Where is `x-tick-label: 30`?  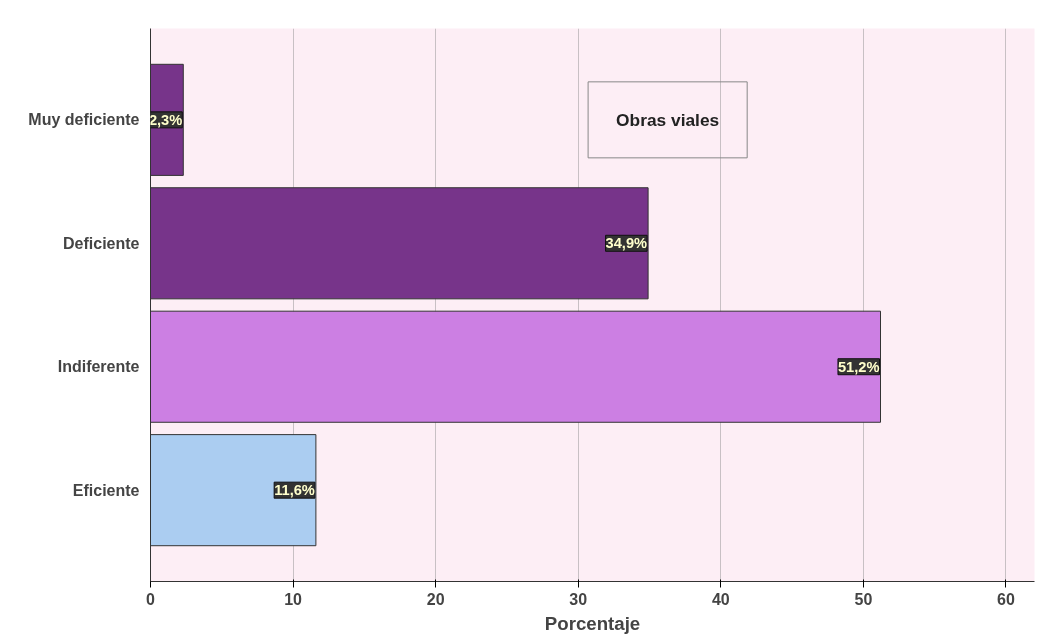
x-tick-label: 30 is located at coordinates (578, 599).